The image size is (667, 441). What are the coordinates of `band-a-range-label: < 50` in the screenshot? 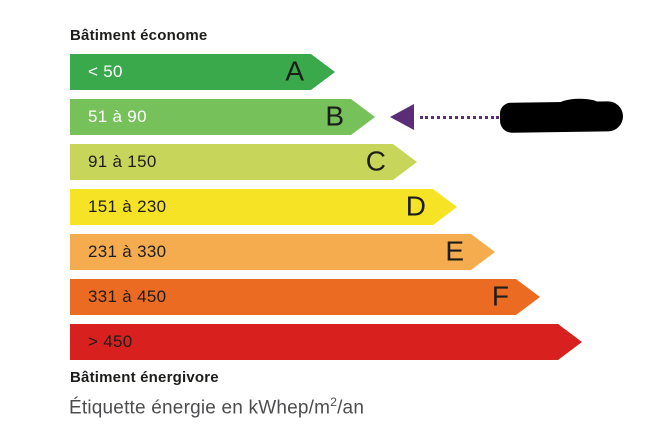 It's located at (105, 71).